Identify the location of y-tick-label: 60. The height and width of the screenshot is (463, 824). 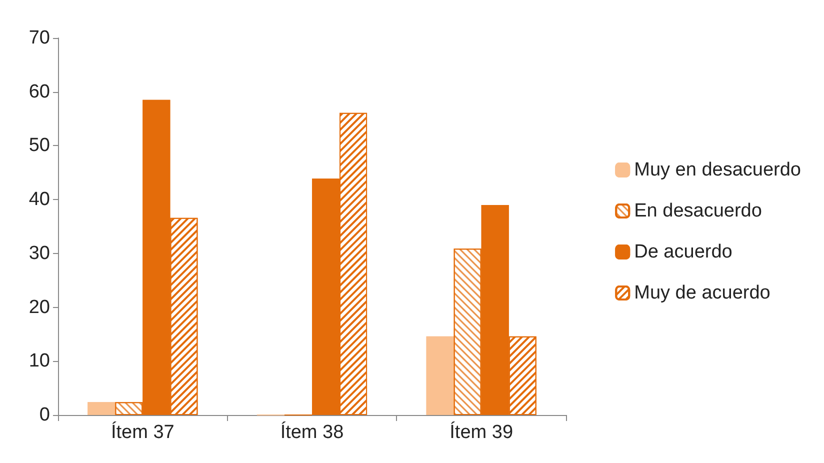
(39, 91).